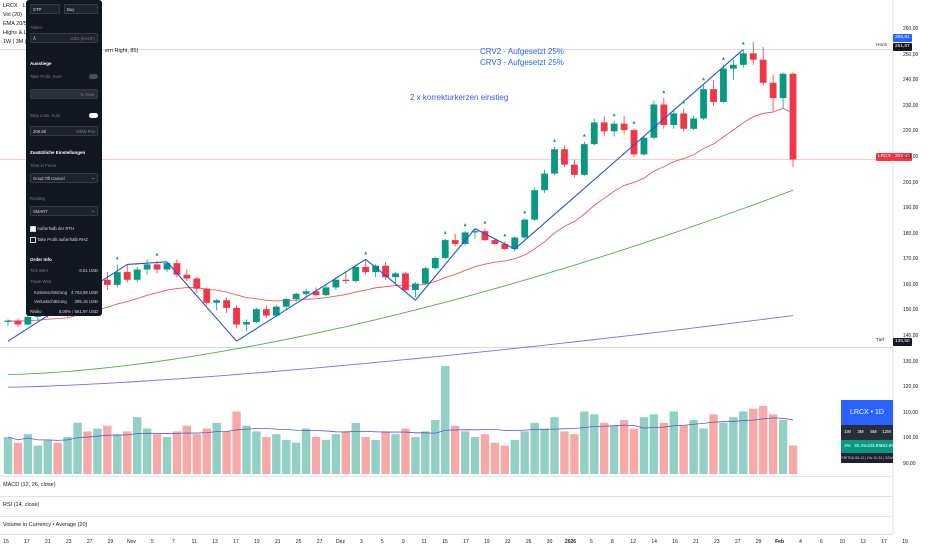  Describe the element at coordinates (549, 542) in the screenshot. I see `time-tick: 30` at that location.